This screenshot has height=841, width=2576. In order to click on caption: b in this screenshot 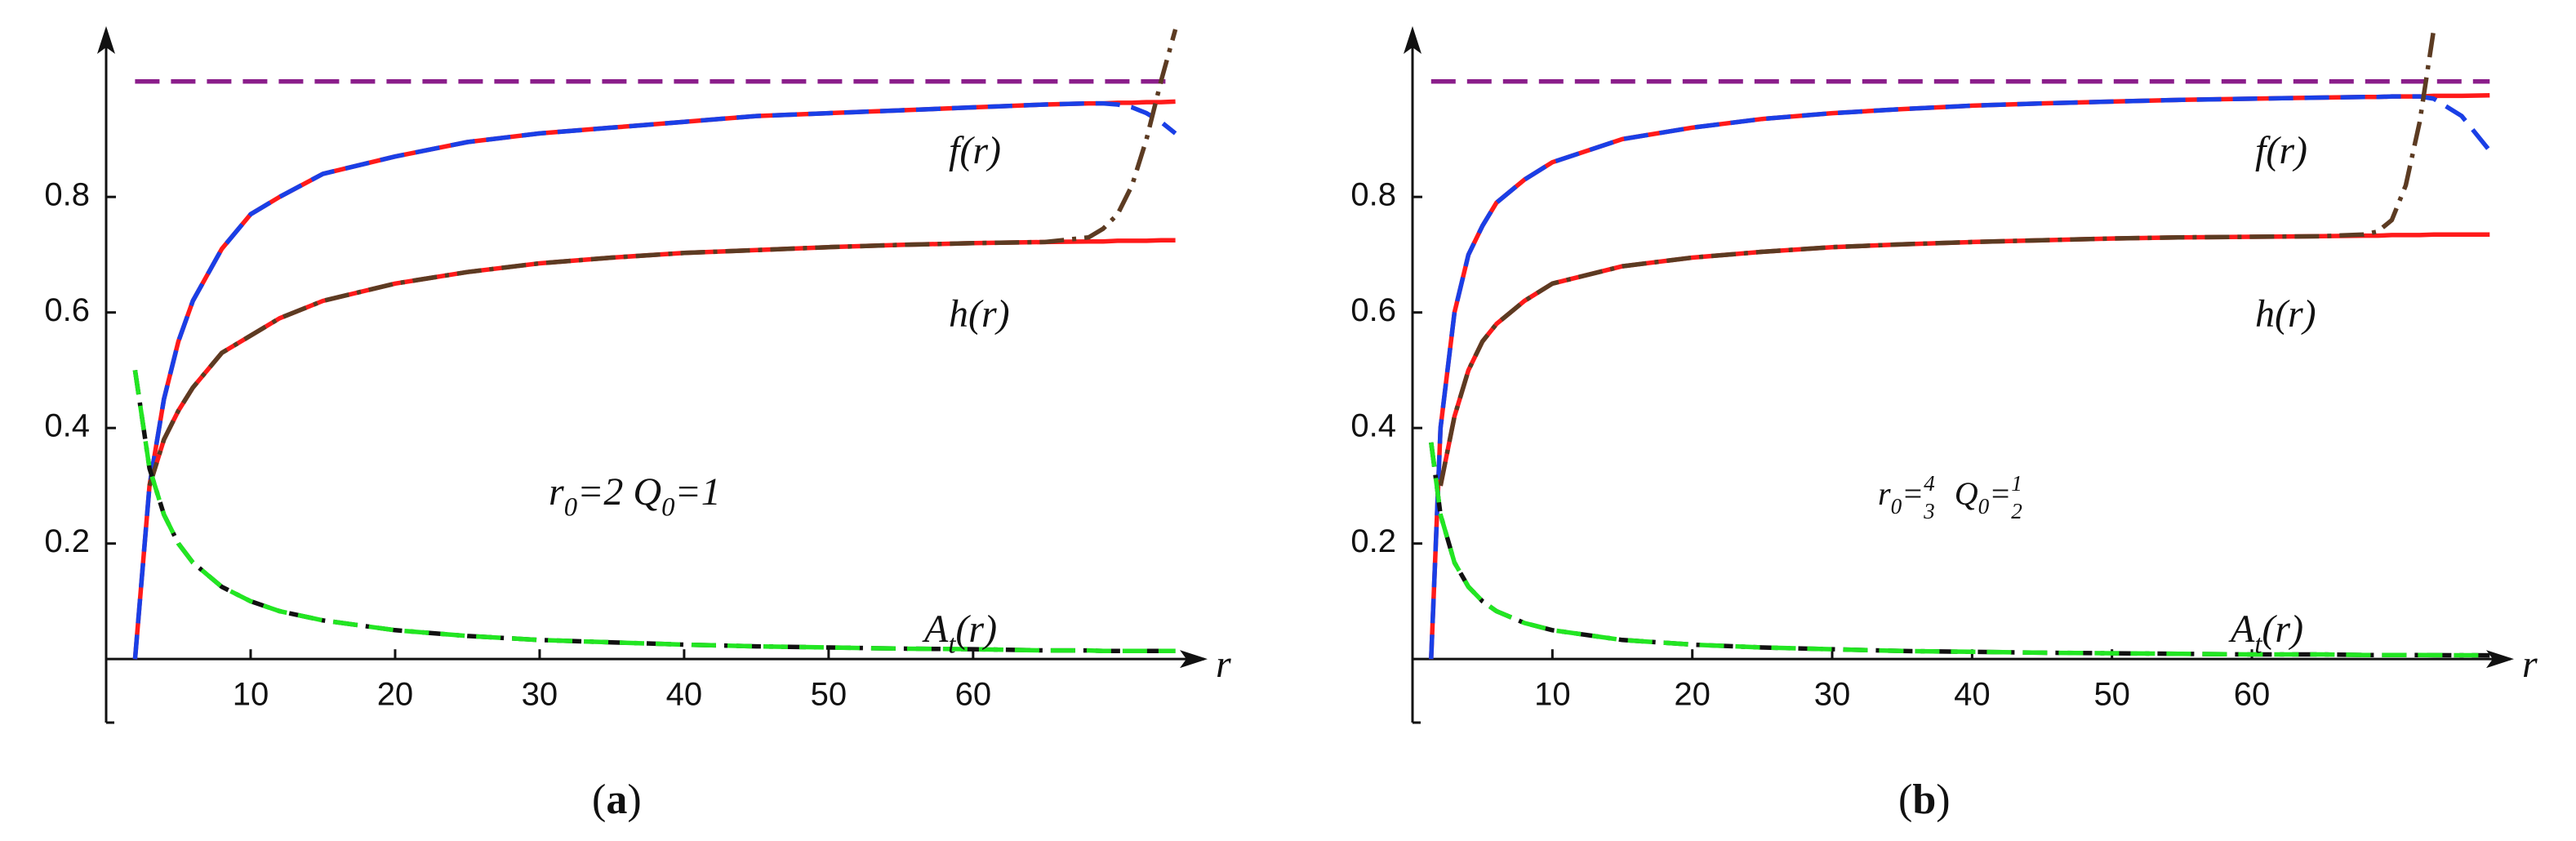, I will do `click(1924, 799)`.